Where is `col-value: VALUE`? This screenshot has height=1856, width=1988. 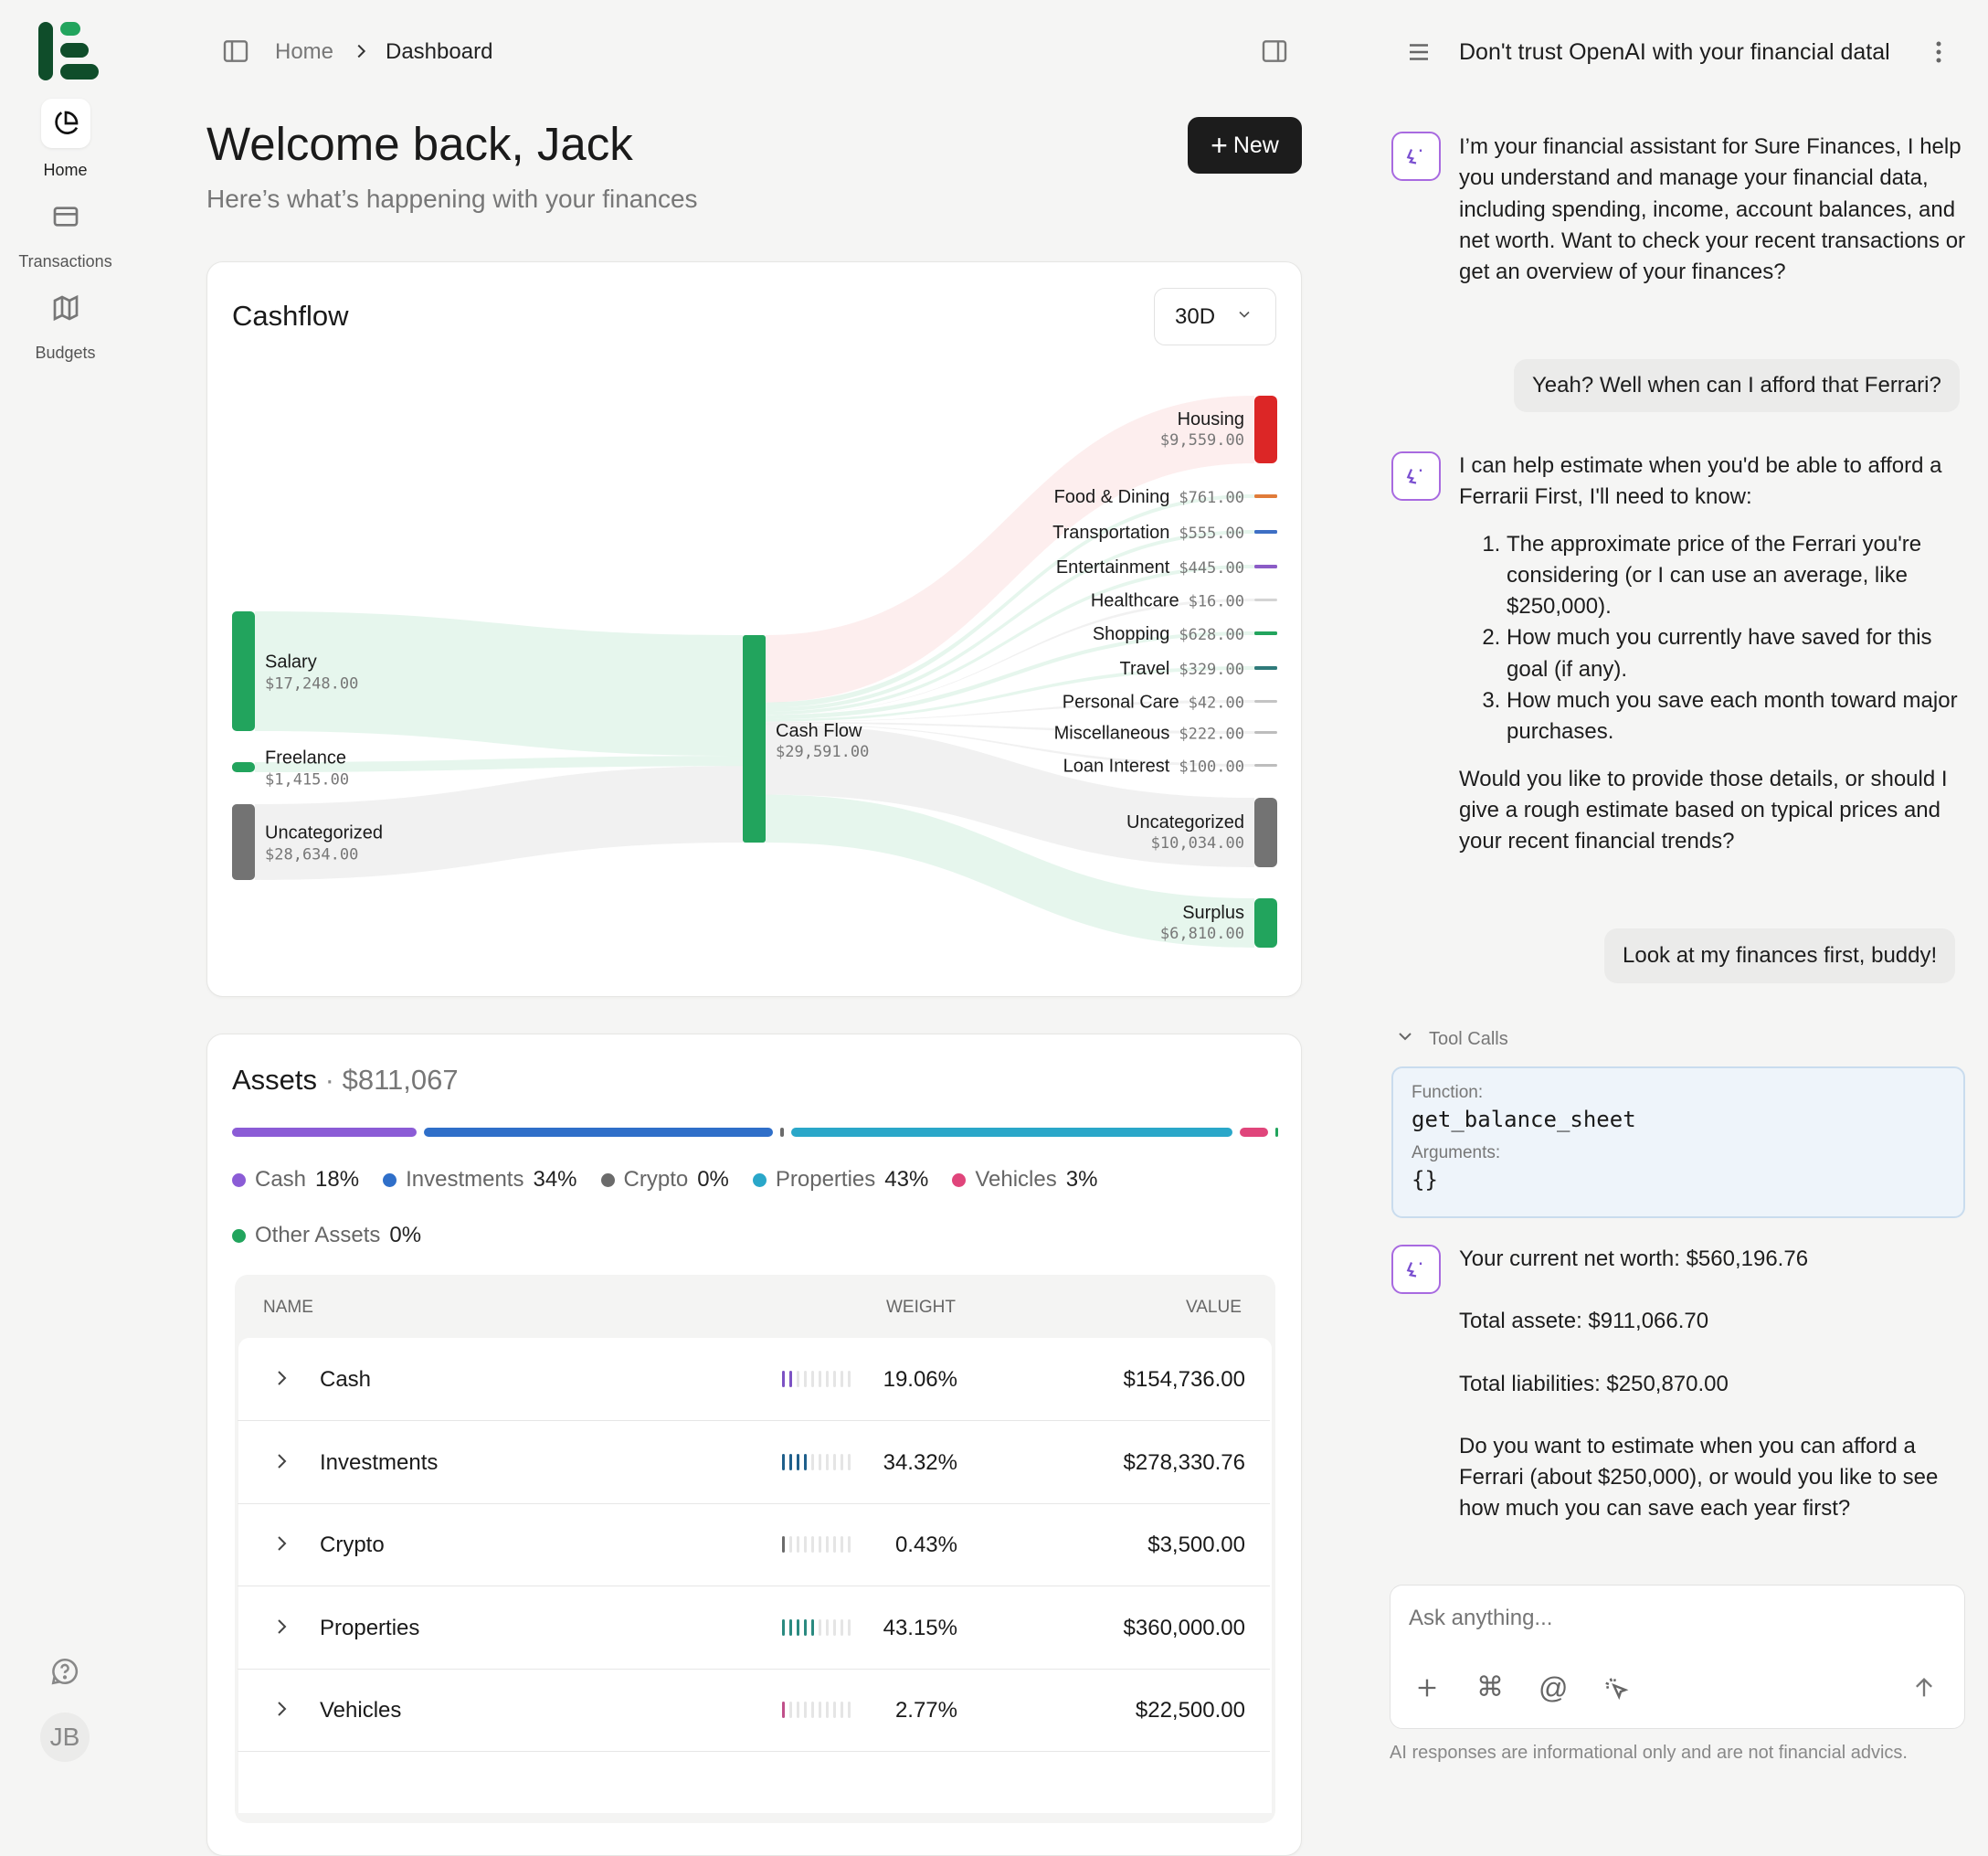 col-value: VALUE is located at coordinates (1214, 1307).